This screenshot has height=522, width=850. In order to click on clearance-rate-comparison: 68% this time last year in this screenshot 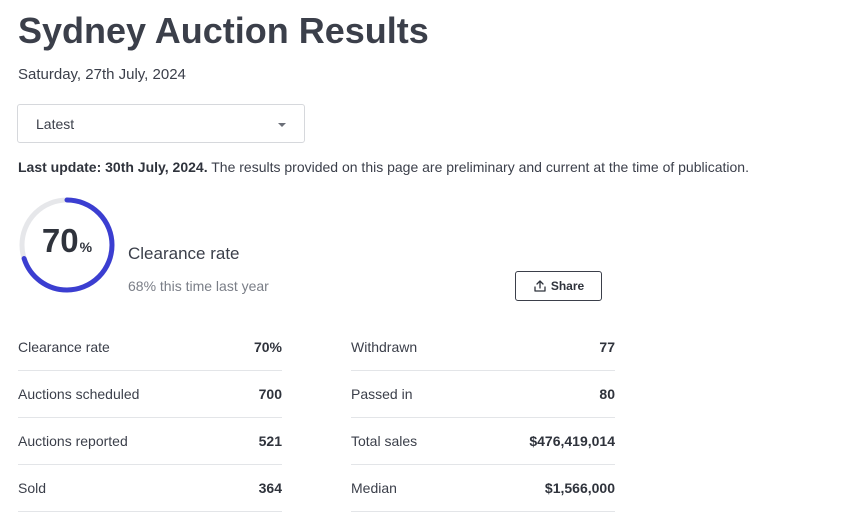, I will do `click(198, 286)`.